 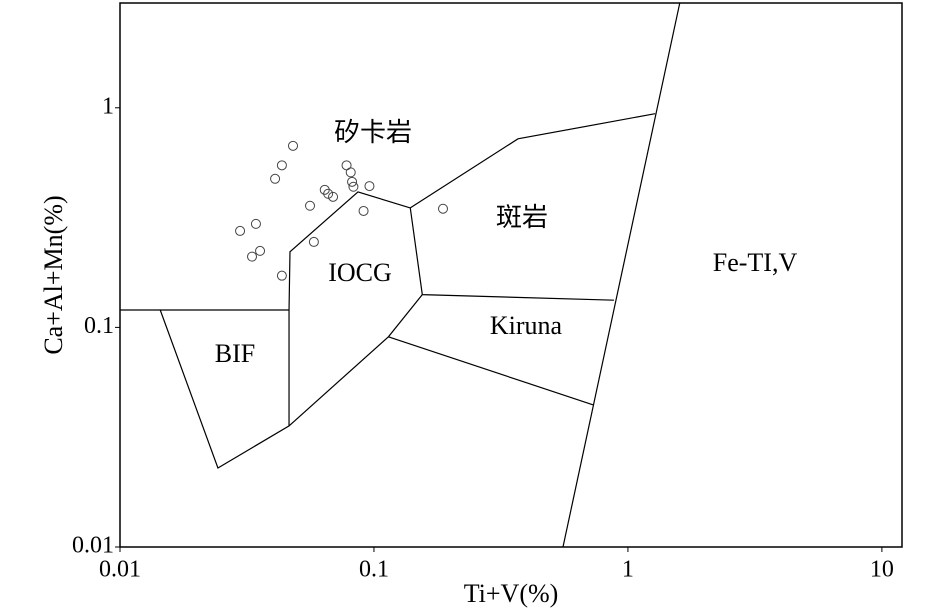 What do you see at coordinates (526, 325) in the screenshot?
I see `region-label: Kiruna` at bounding box center [526, 325].